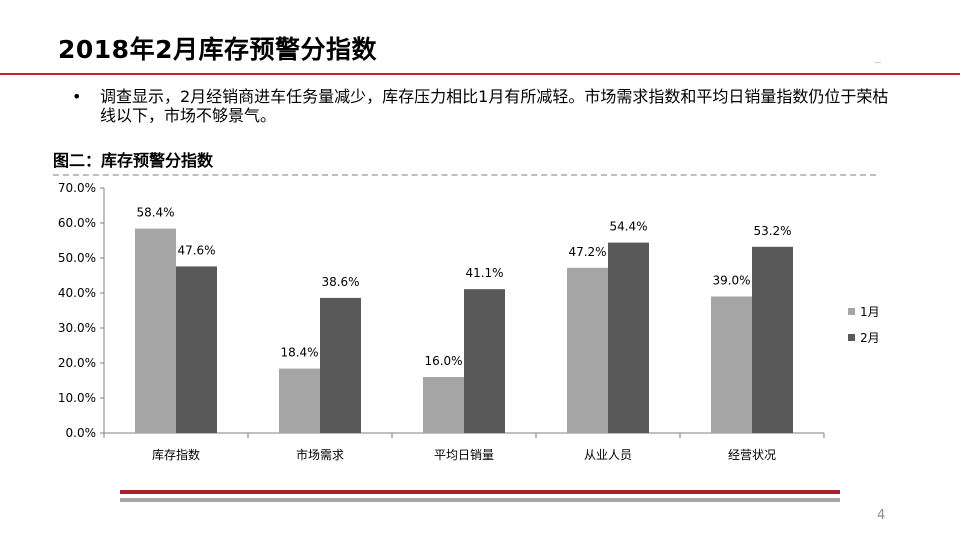  Describe the element at coordinates (480, 492) in the screenshot. I see `footer-red-bar` at that location.